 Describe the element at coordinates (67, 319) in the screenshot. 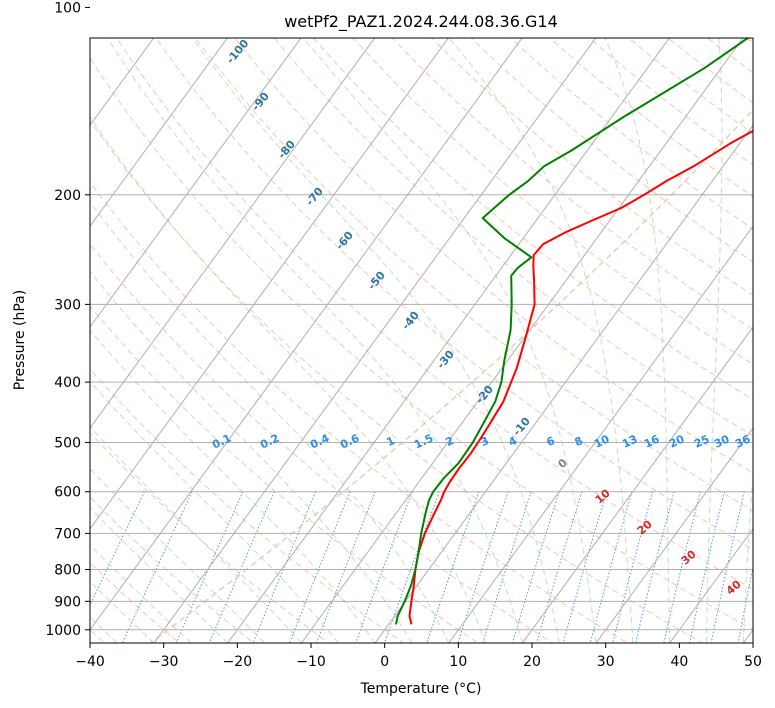

I see `y-axis: 100 200 300 400 500 600 700 800 900 1000` at that location.